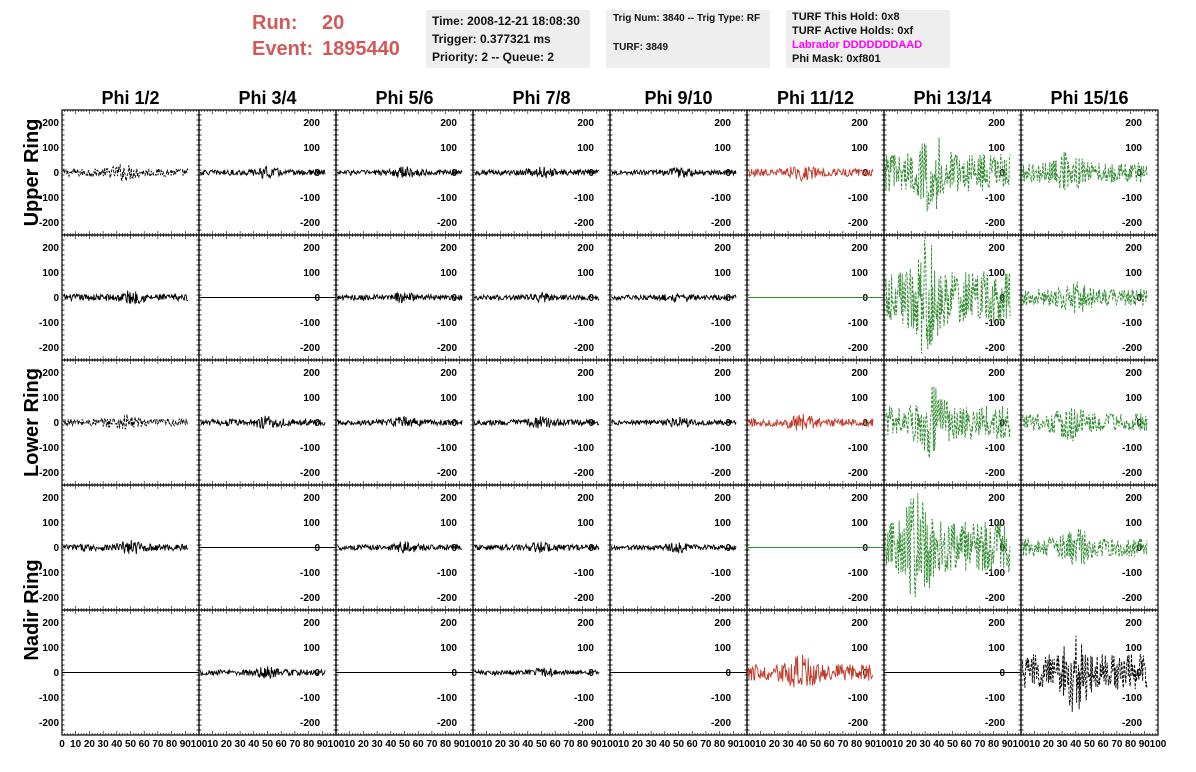  I want to click on trigger-text: Trigger: 0.377321 ms, so click(491, 39).